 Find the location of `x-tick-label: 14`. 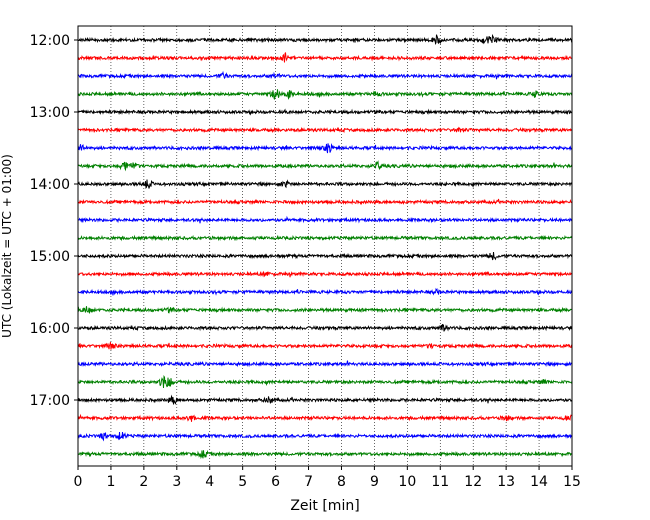

x-tick-label: 14 is located at coordinates (539, 482).